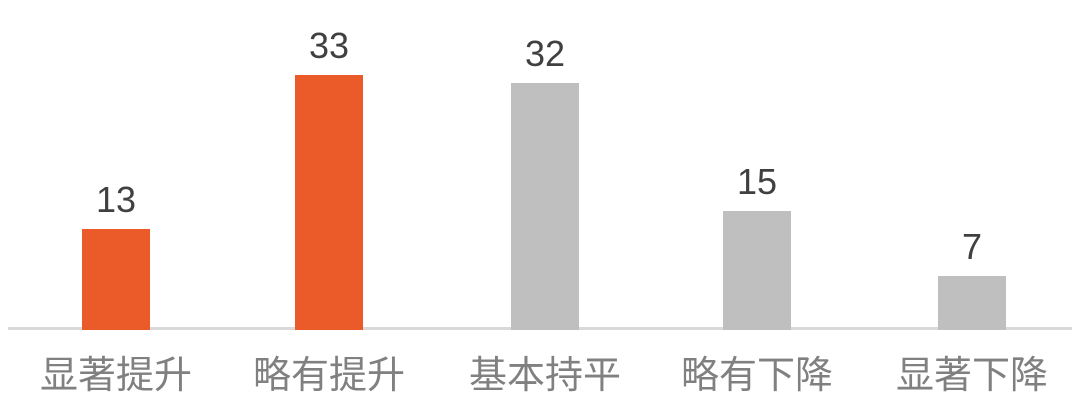  What do you see at coordinates (328, 376) in the screenshot?
I see `category-label-1: 略有提升` at bounding box center [328, 376].